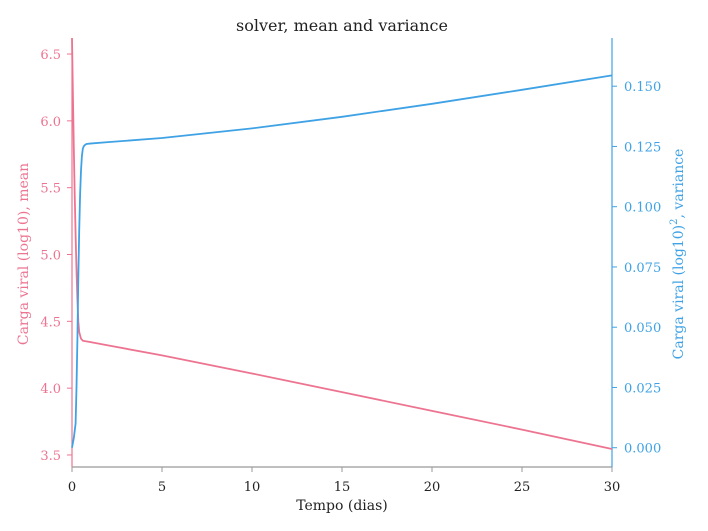 Image resolution: width=708 pixels, height=531 pixels. Describe the element at coordinates (522, 487) in the screenshot. I see `x-tick-label: 25` at that location.